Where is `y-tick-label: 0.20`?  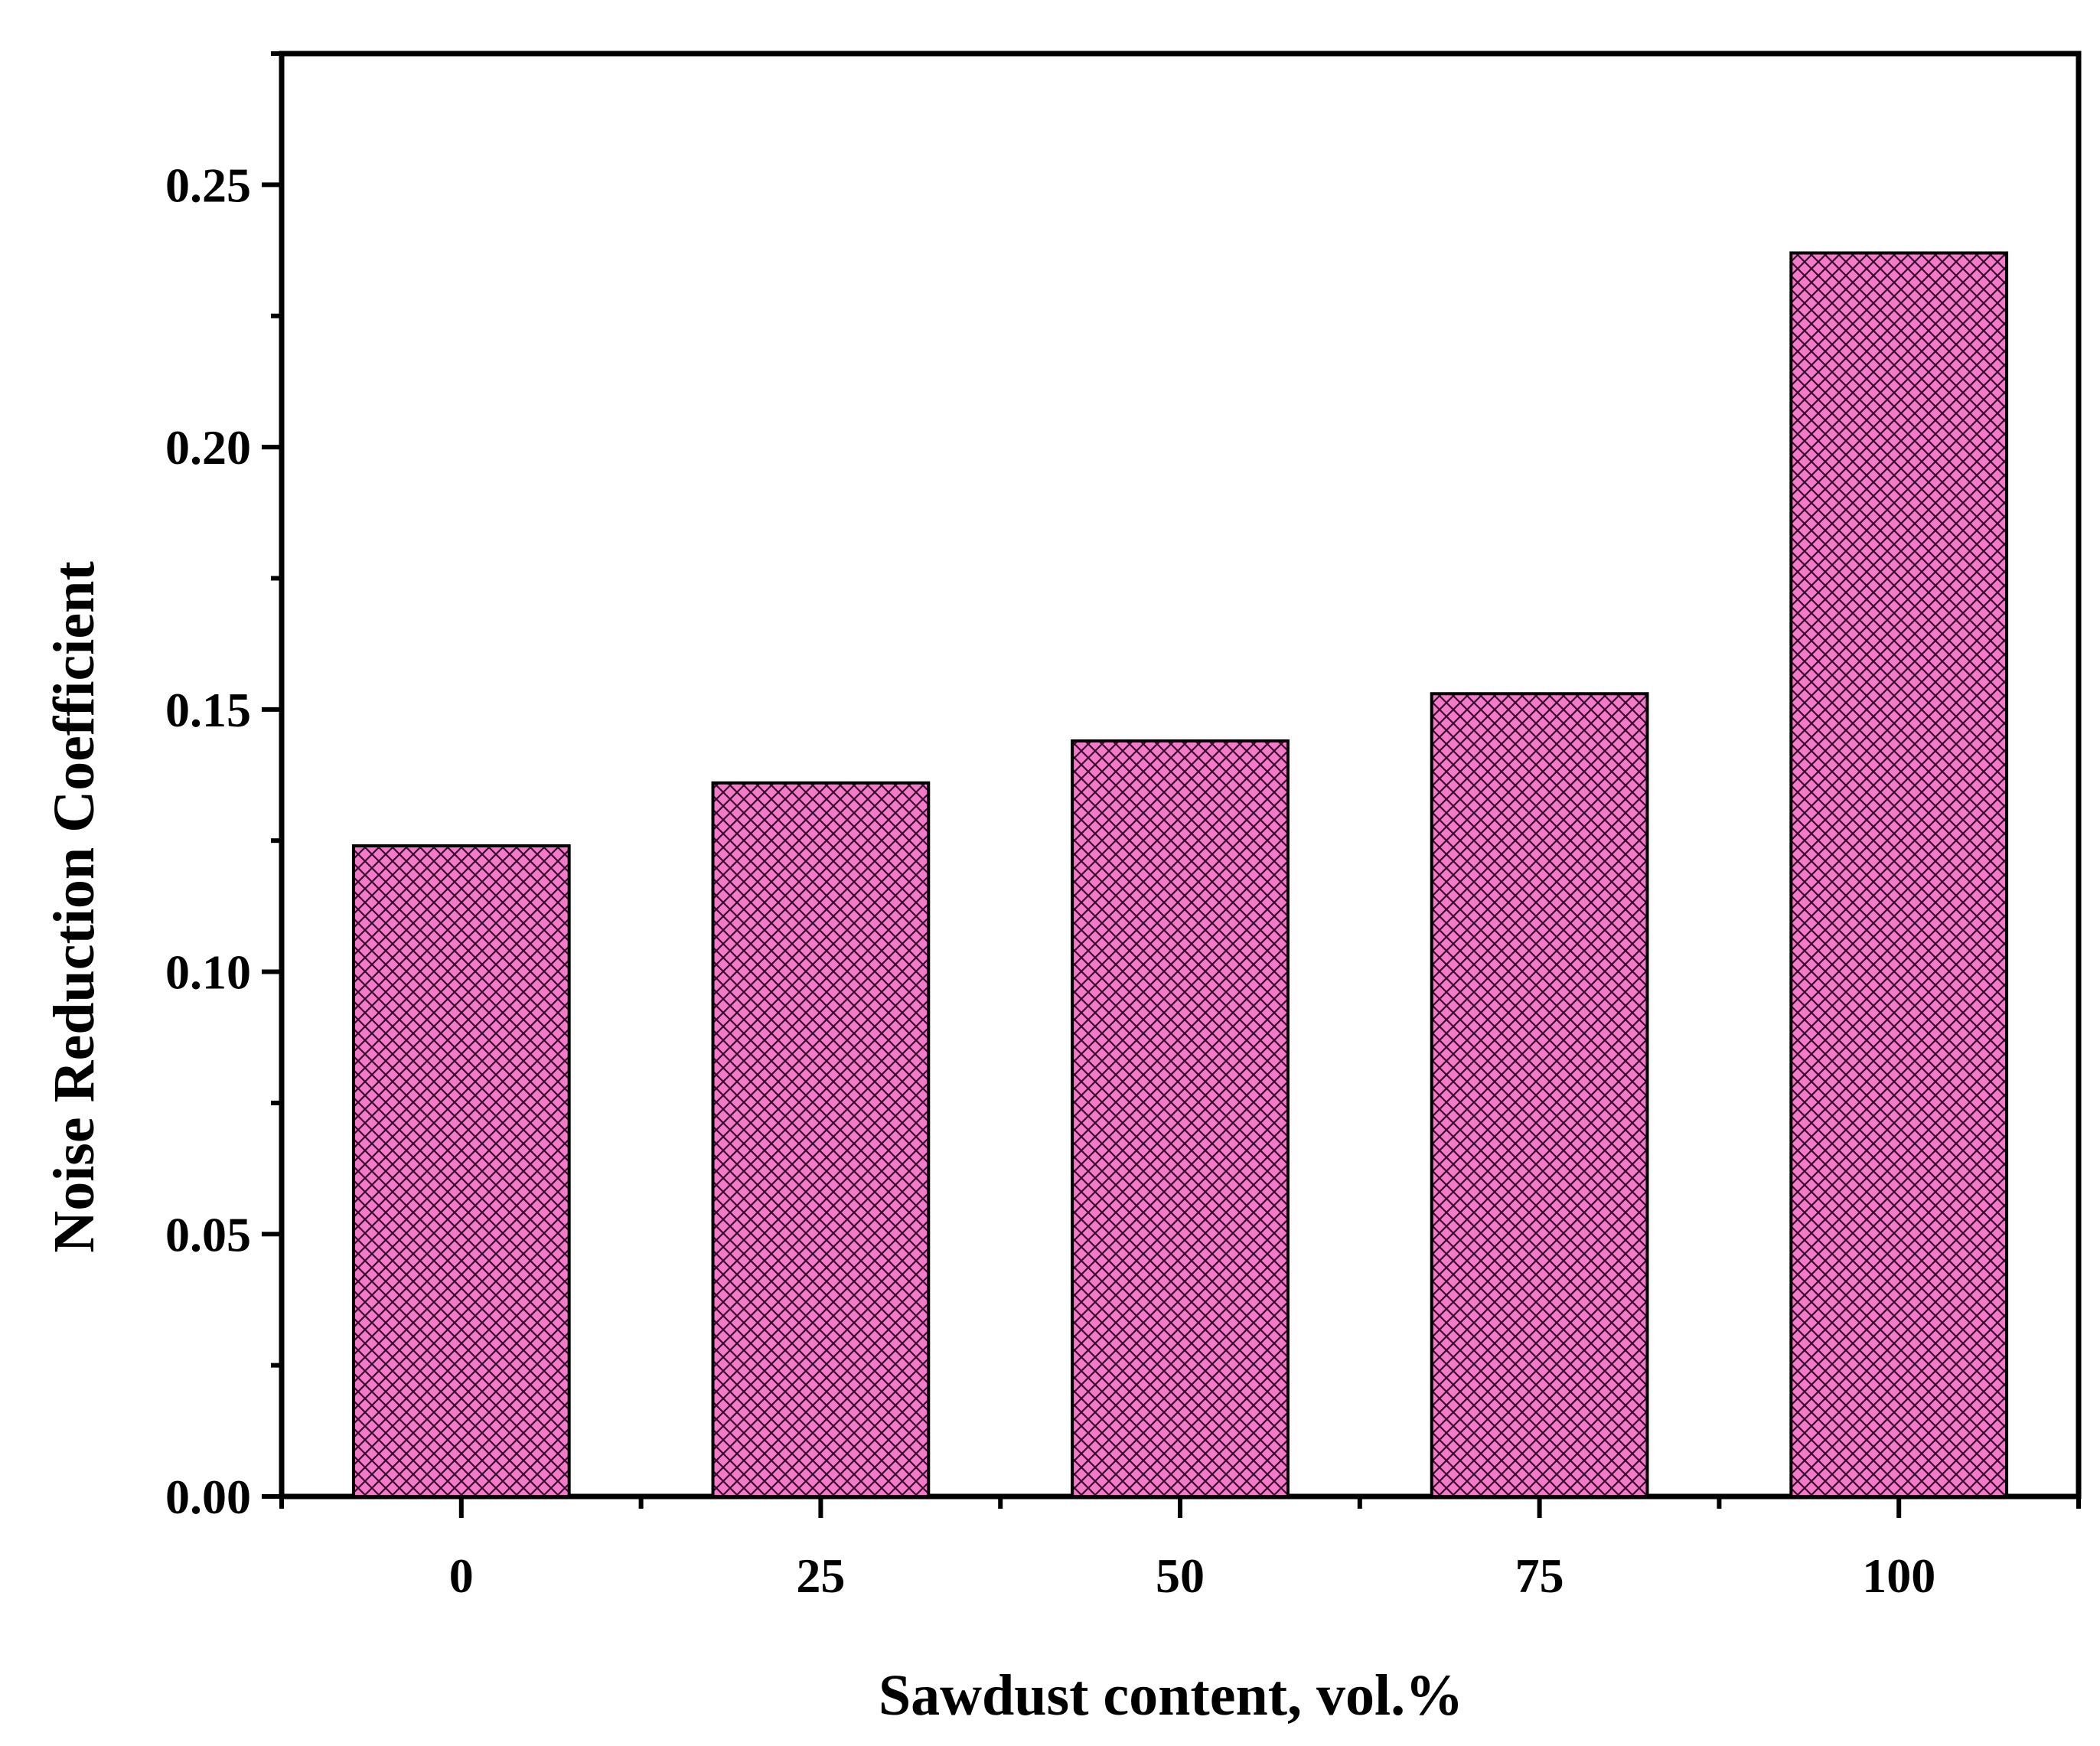
y-tick-label: 0.20 is located at coordinates (208, 447).